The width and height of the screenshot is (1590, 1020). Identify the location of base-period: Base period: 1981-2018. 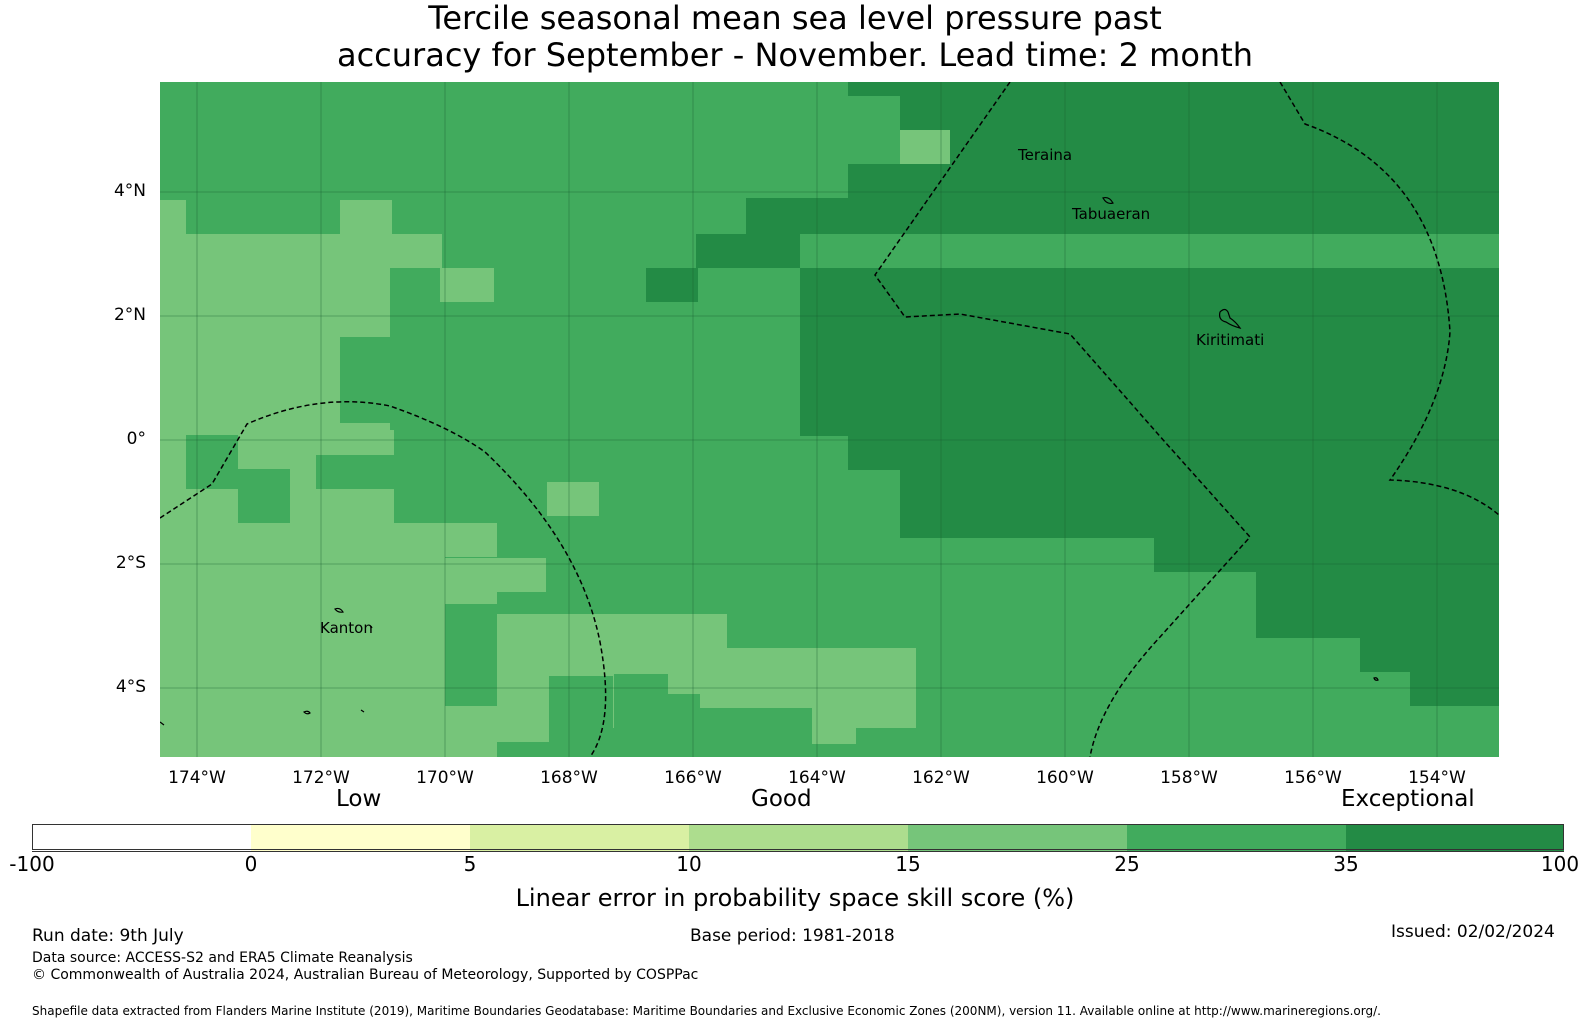
(792, 936).